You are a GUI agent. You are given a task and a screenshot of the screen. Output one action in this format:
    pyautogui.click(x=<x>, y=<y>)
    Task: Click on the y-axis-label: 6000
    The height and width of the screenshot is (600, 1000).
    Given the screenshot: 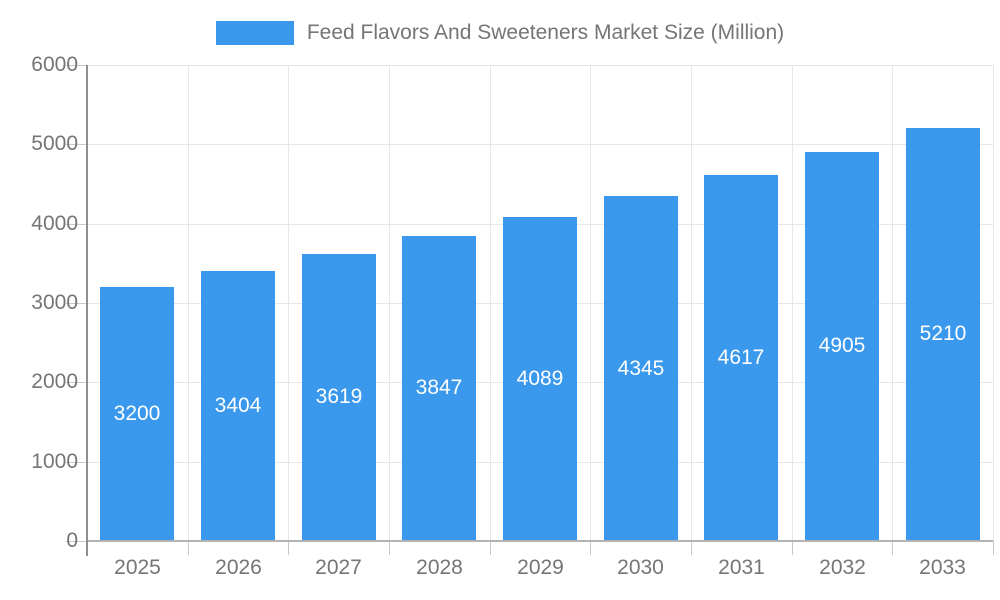 What is the action you would take?
    pyautogui.click(x=54, y=64)
    